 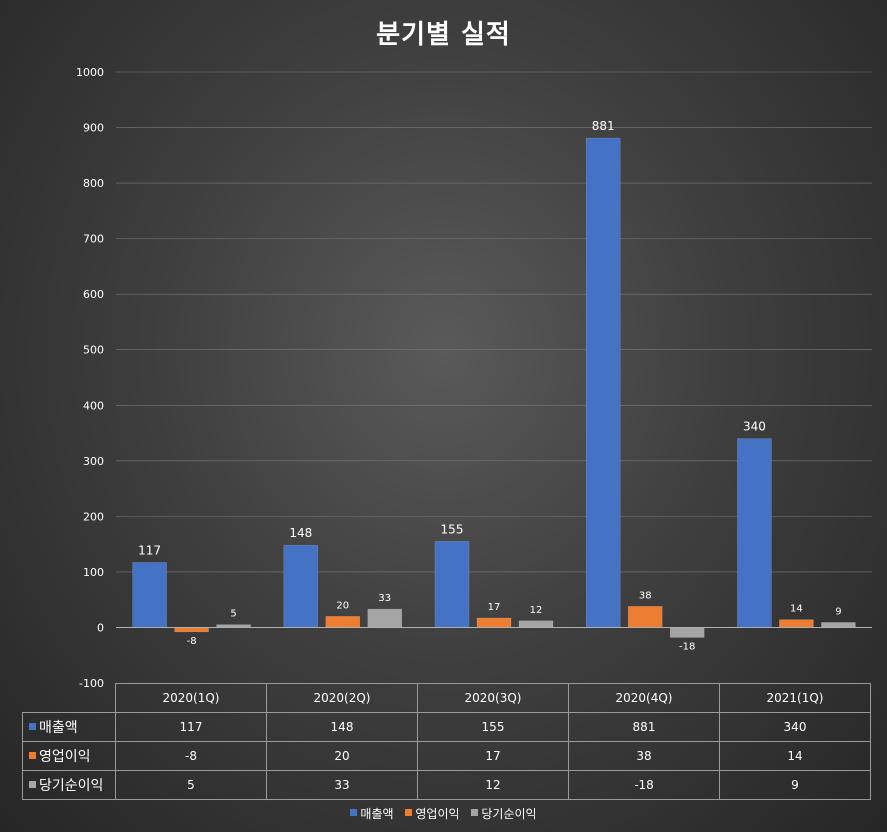 What do you see at coordinates (300, 533) in the screenshot?
I see `data-label: 148` at bounding box center [300, 533].